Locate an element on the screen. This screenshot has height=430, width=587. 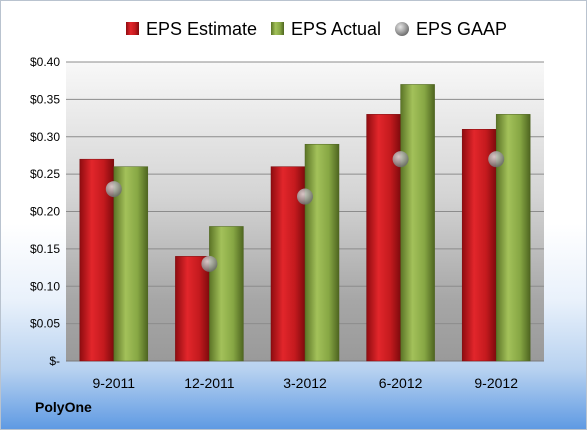
x-tick-label: 3-2012 is located at coordinates (305, 383).